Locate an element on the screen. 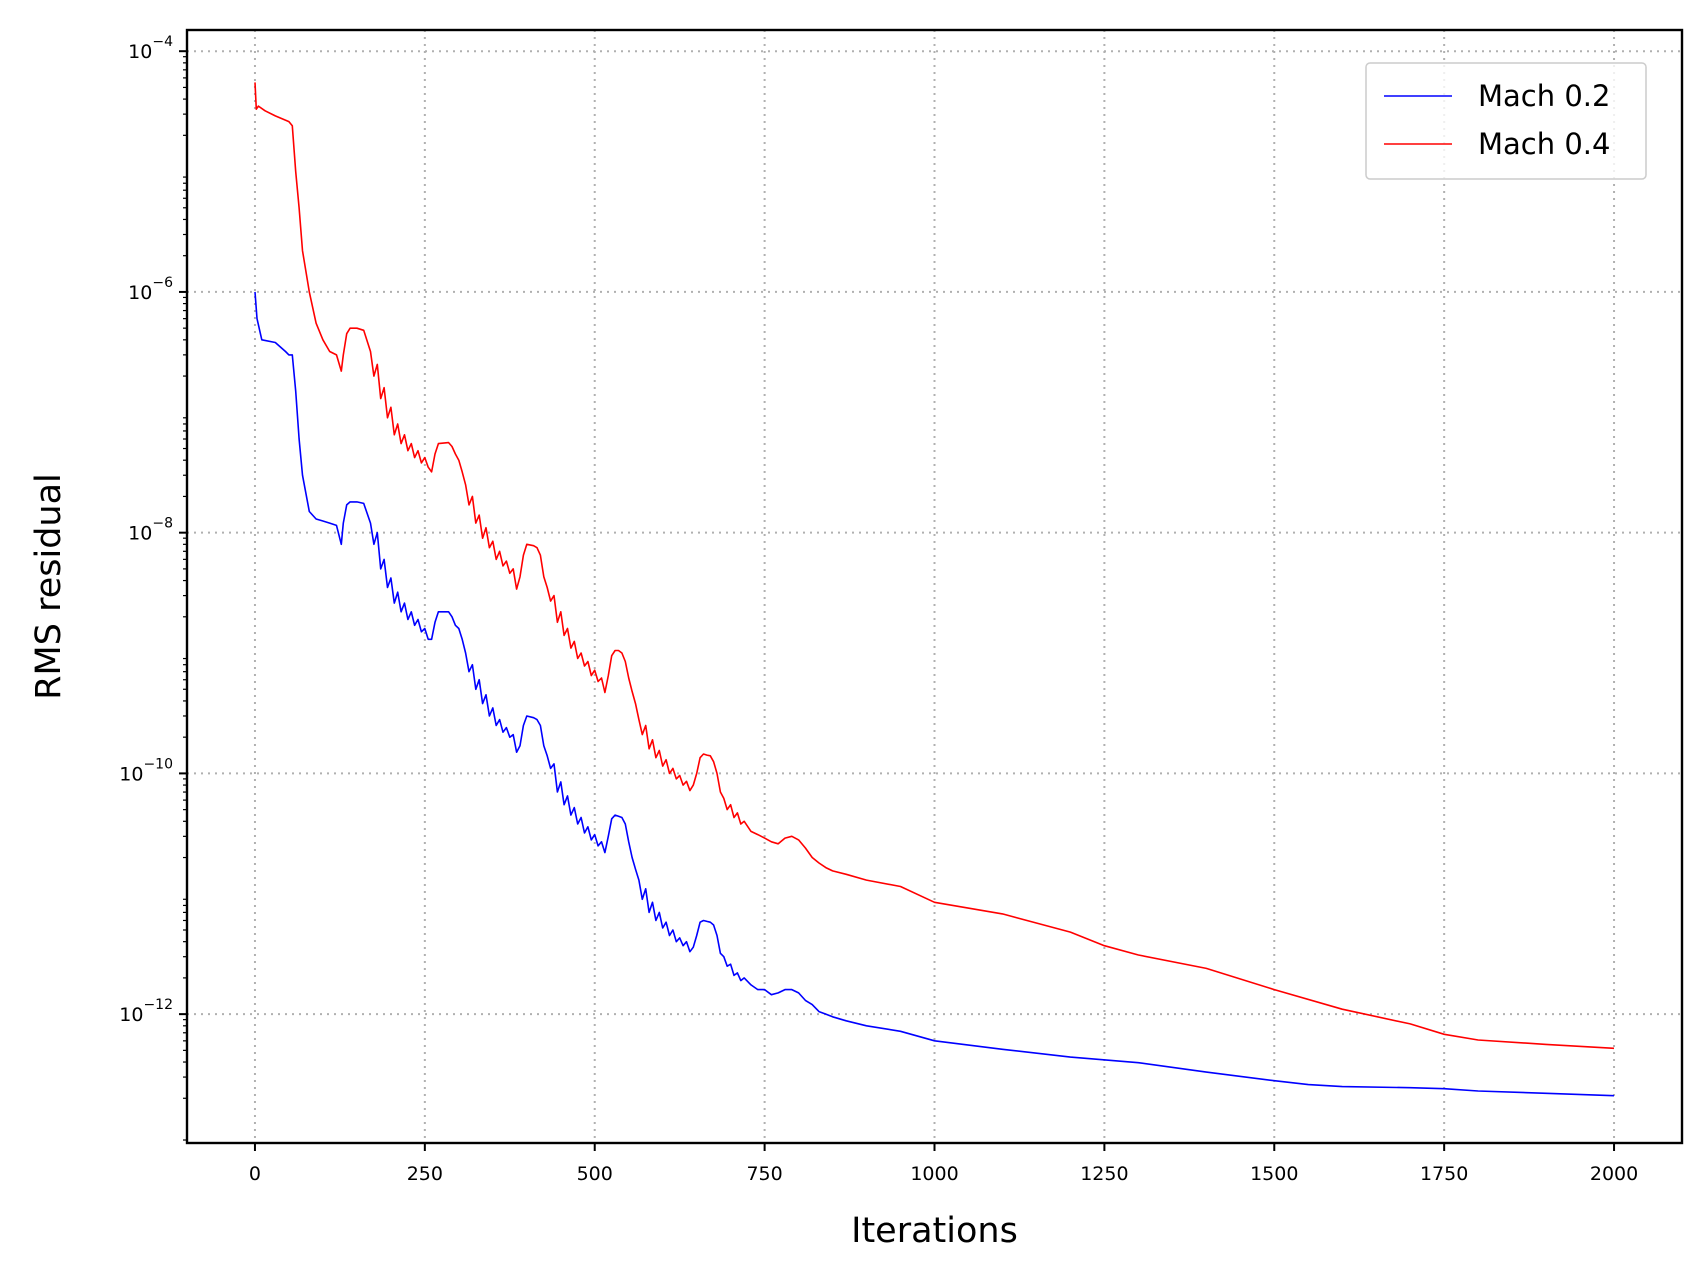  x-tick-label: 2000 is located at coordinates (1614, 1174).